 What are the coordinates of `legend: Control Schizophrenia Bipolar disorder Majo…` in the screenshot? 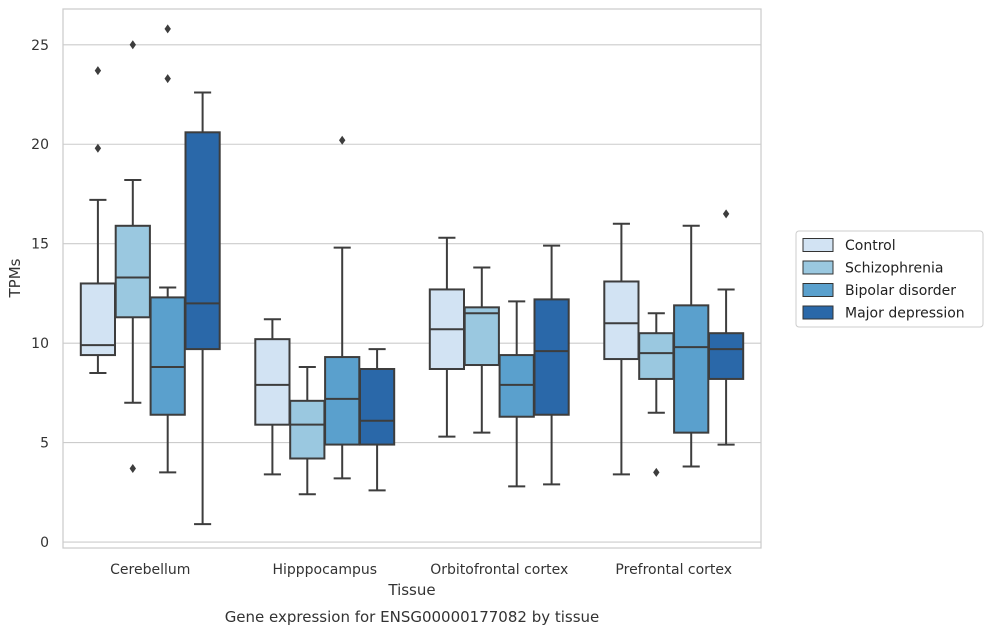 It's located at (889, 279).